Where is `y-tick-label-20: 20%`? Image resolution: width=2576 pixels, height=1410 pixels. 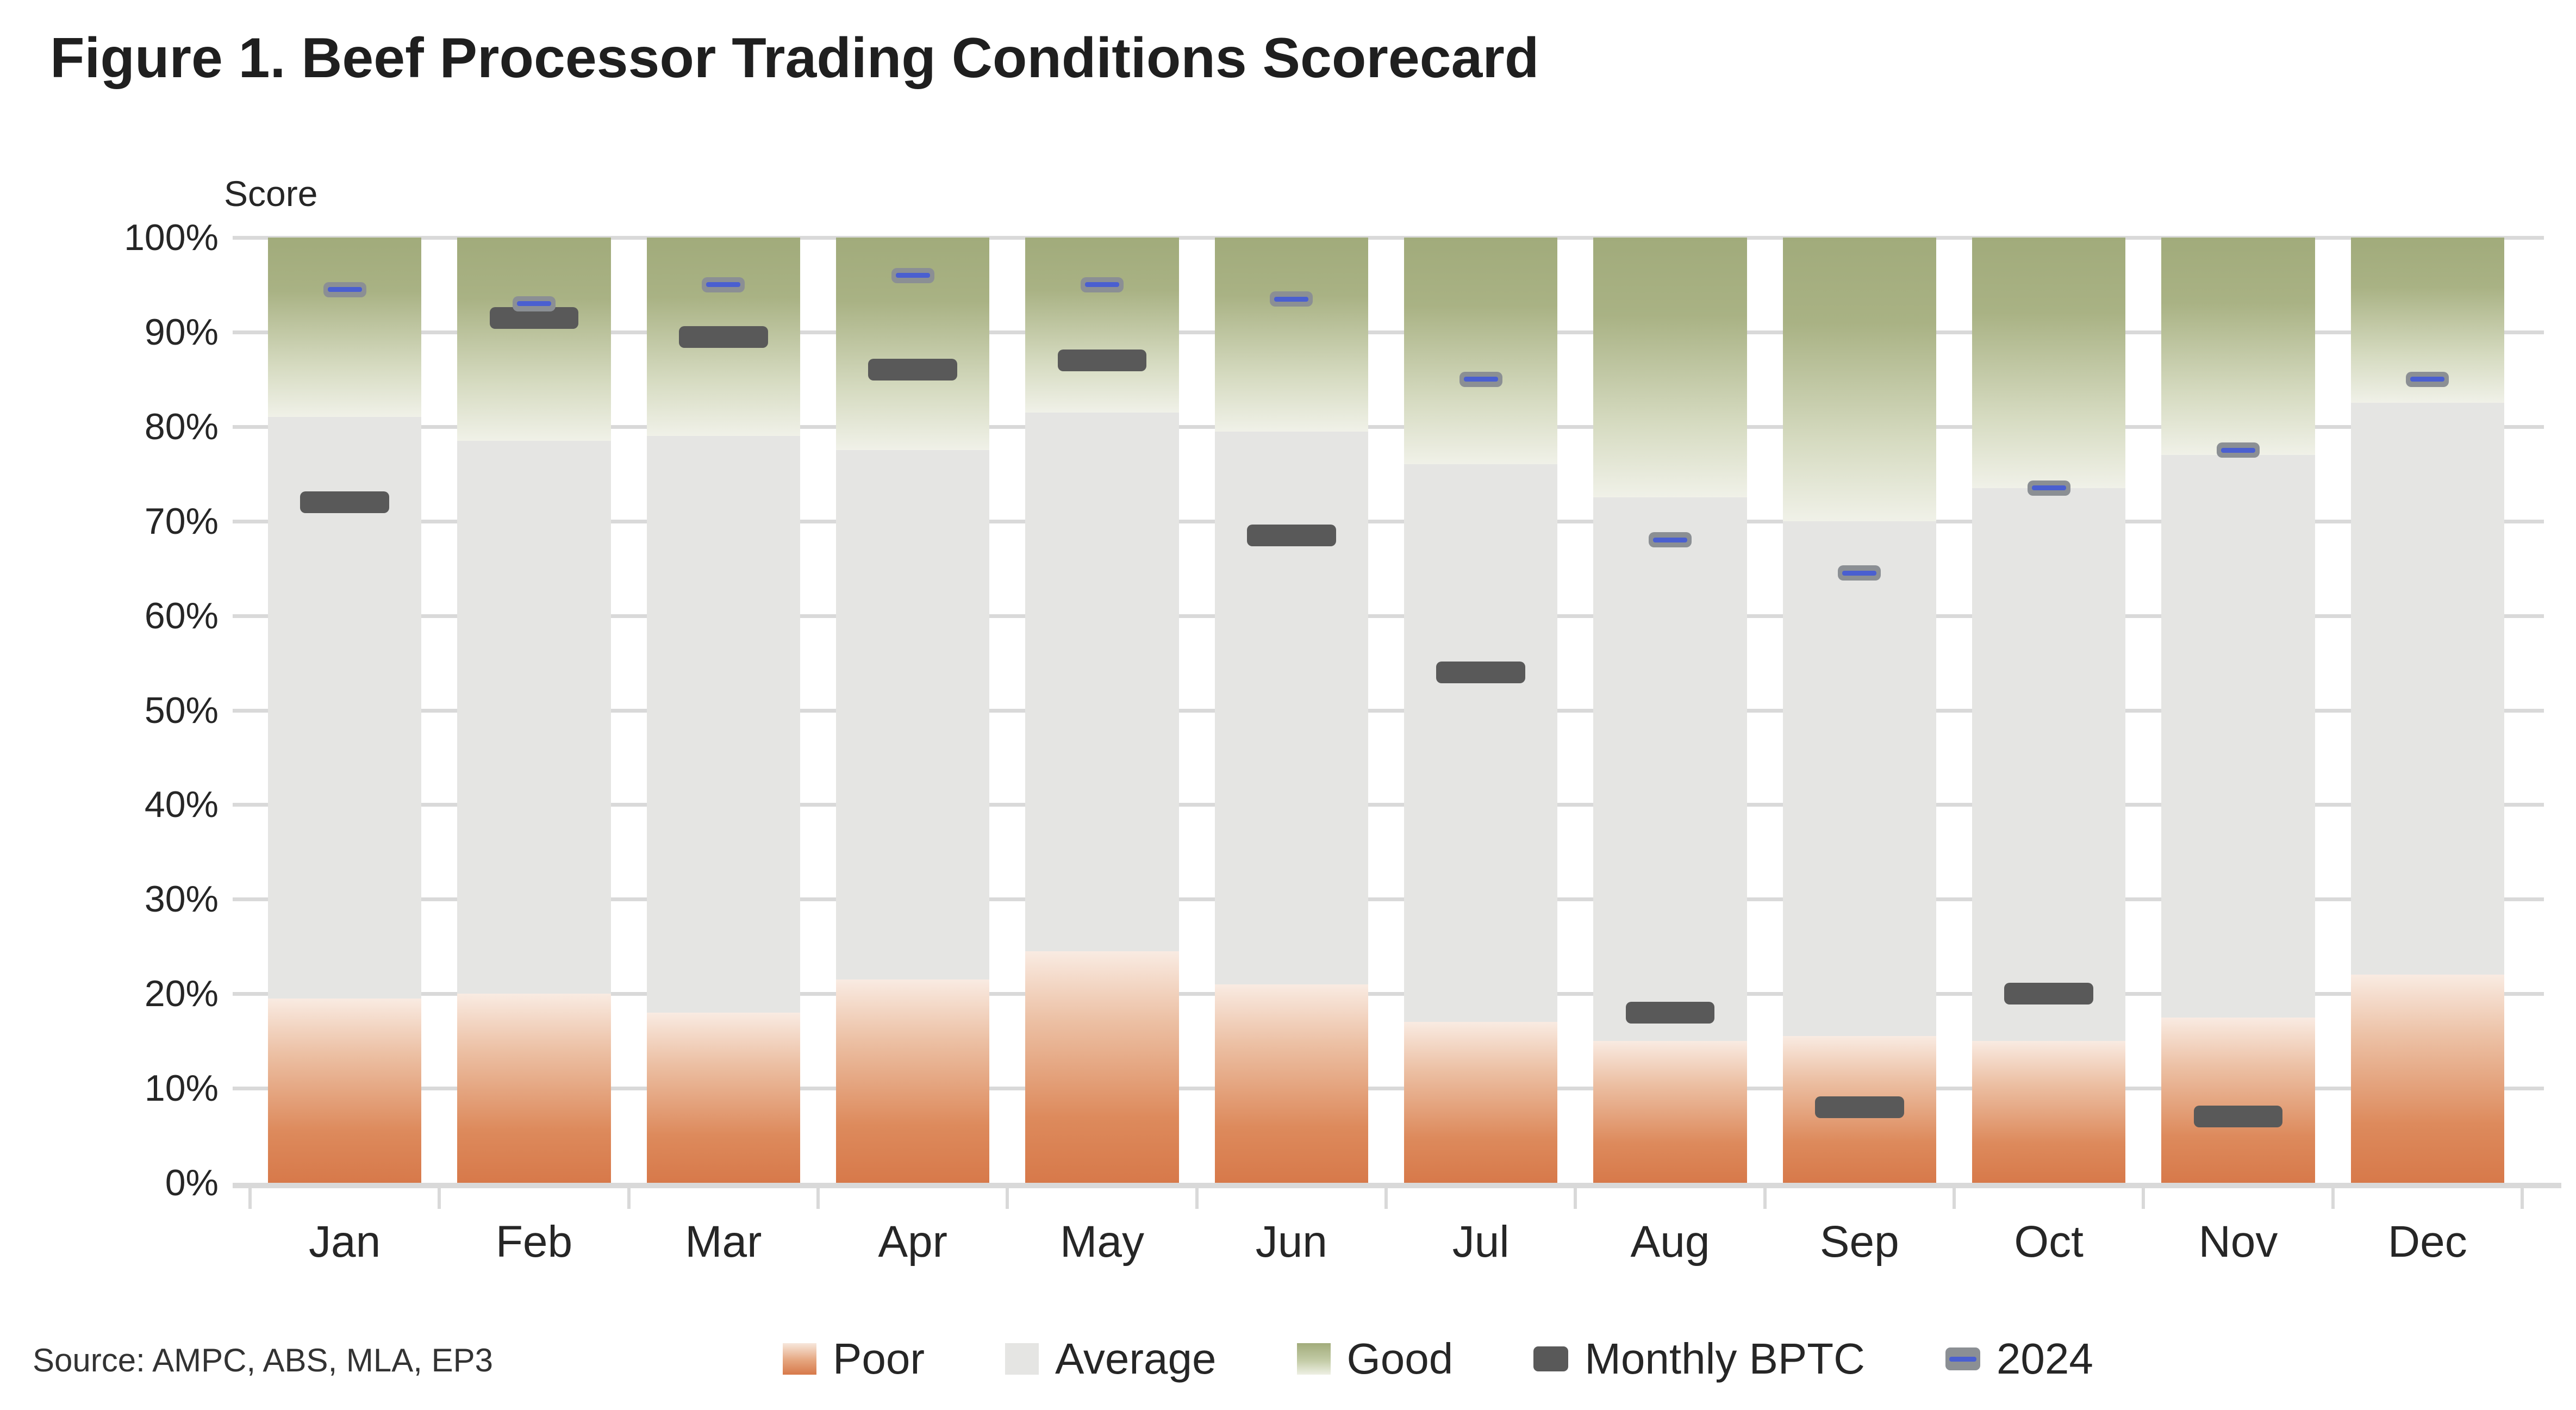 y-tick-label-20: 20% is located at coordinates (182, 994).